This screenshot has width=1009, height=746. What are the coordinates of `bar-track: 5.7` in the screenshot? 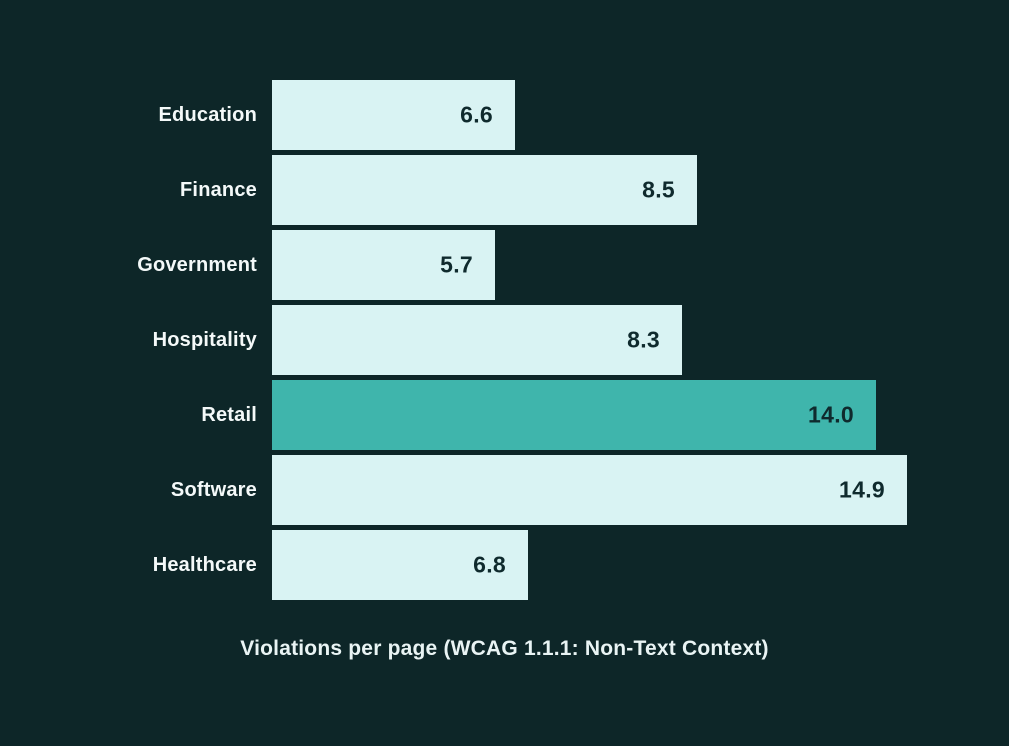 It's located at (640, 265).